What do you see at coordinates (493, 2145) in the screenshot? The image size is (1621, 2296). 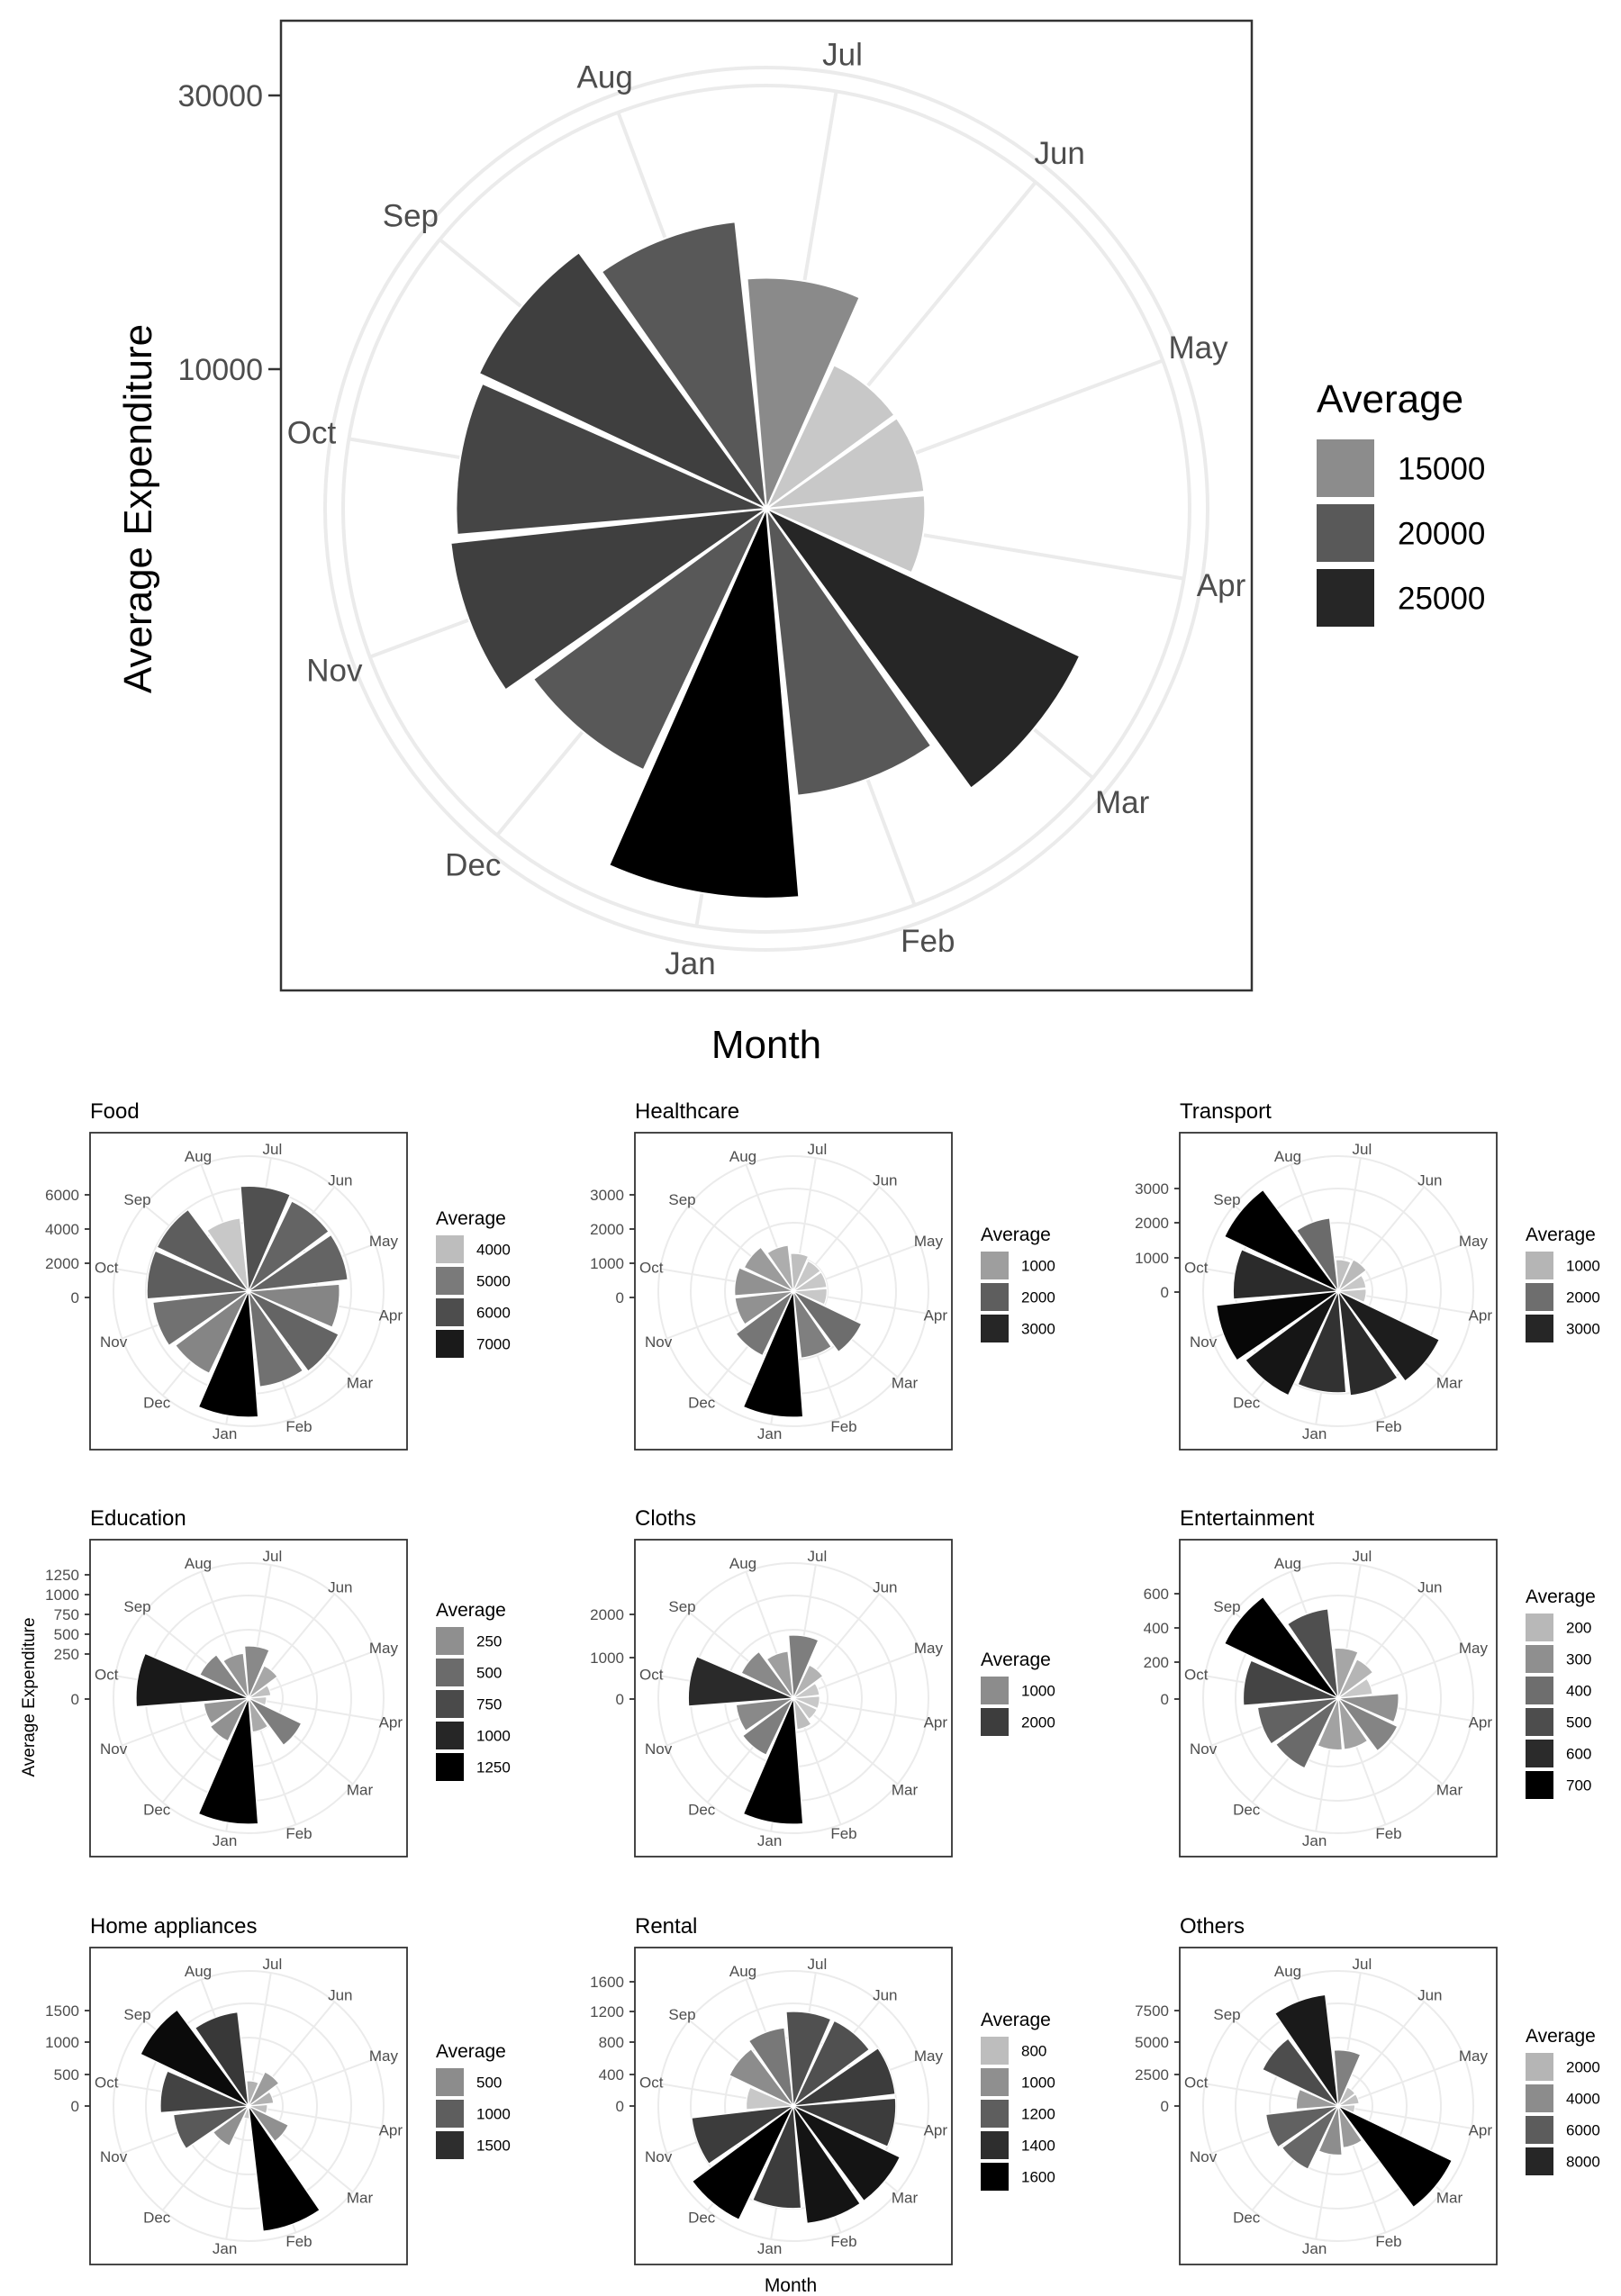 I see `legend-label: 1500` at bounding box center [493, 2145].